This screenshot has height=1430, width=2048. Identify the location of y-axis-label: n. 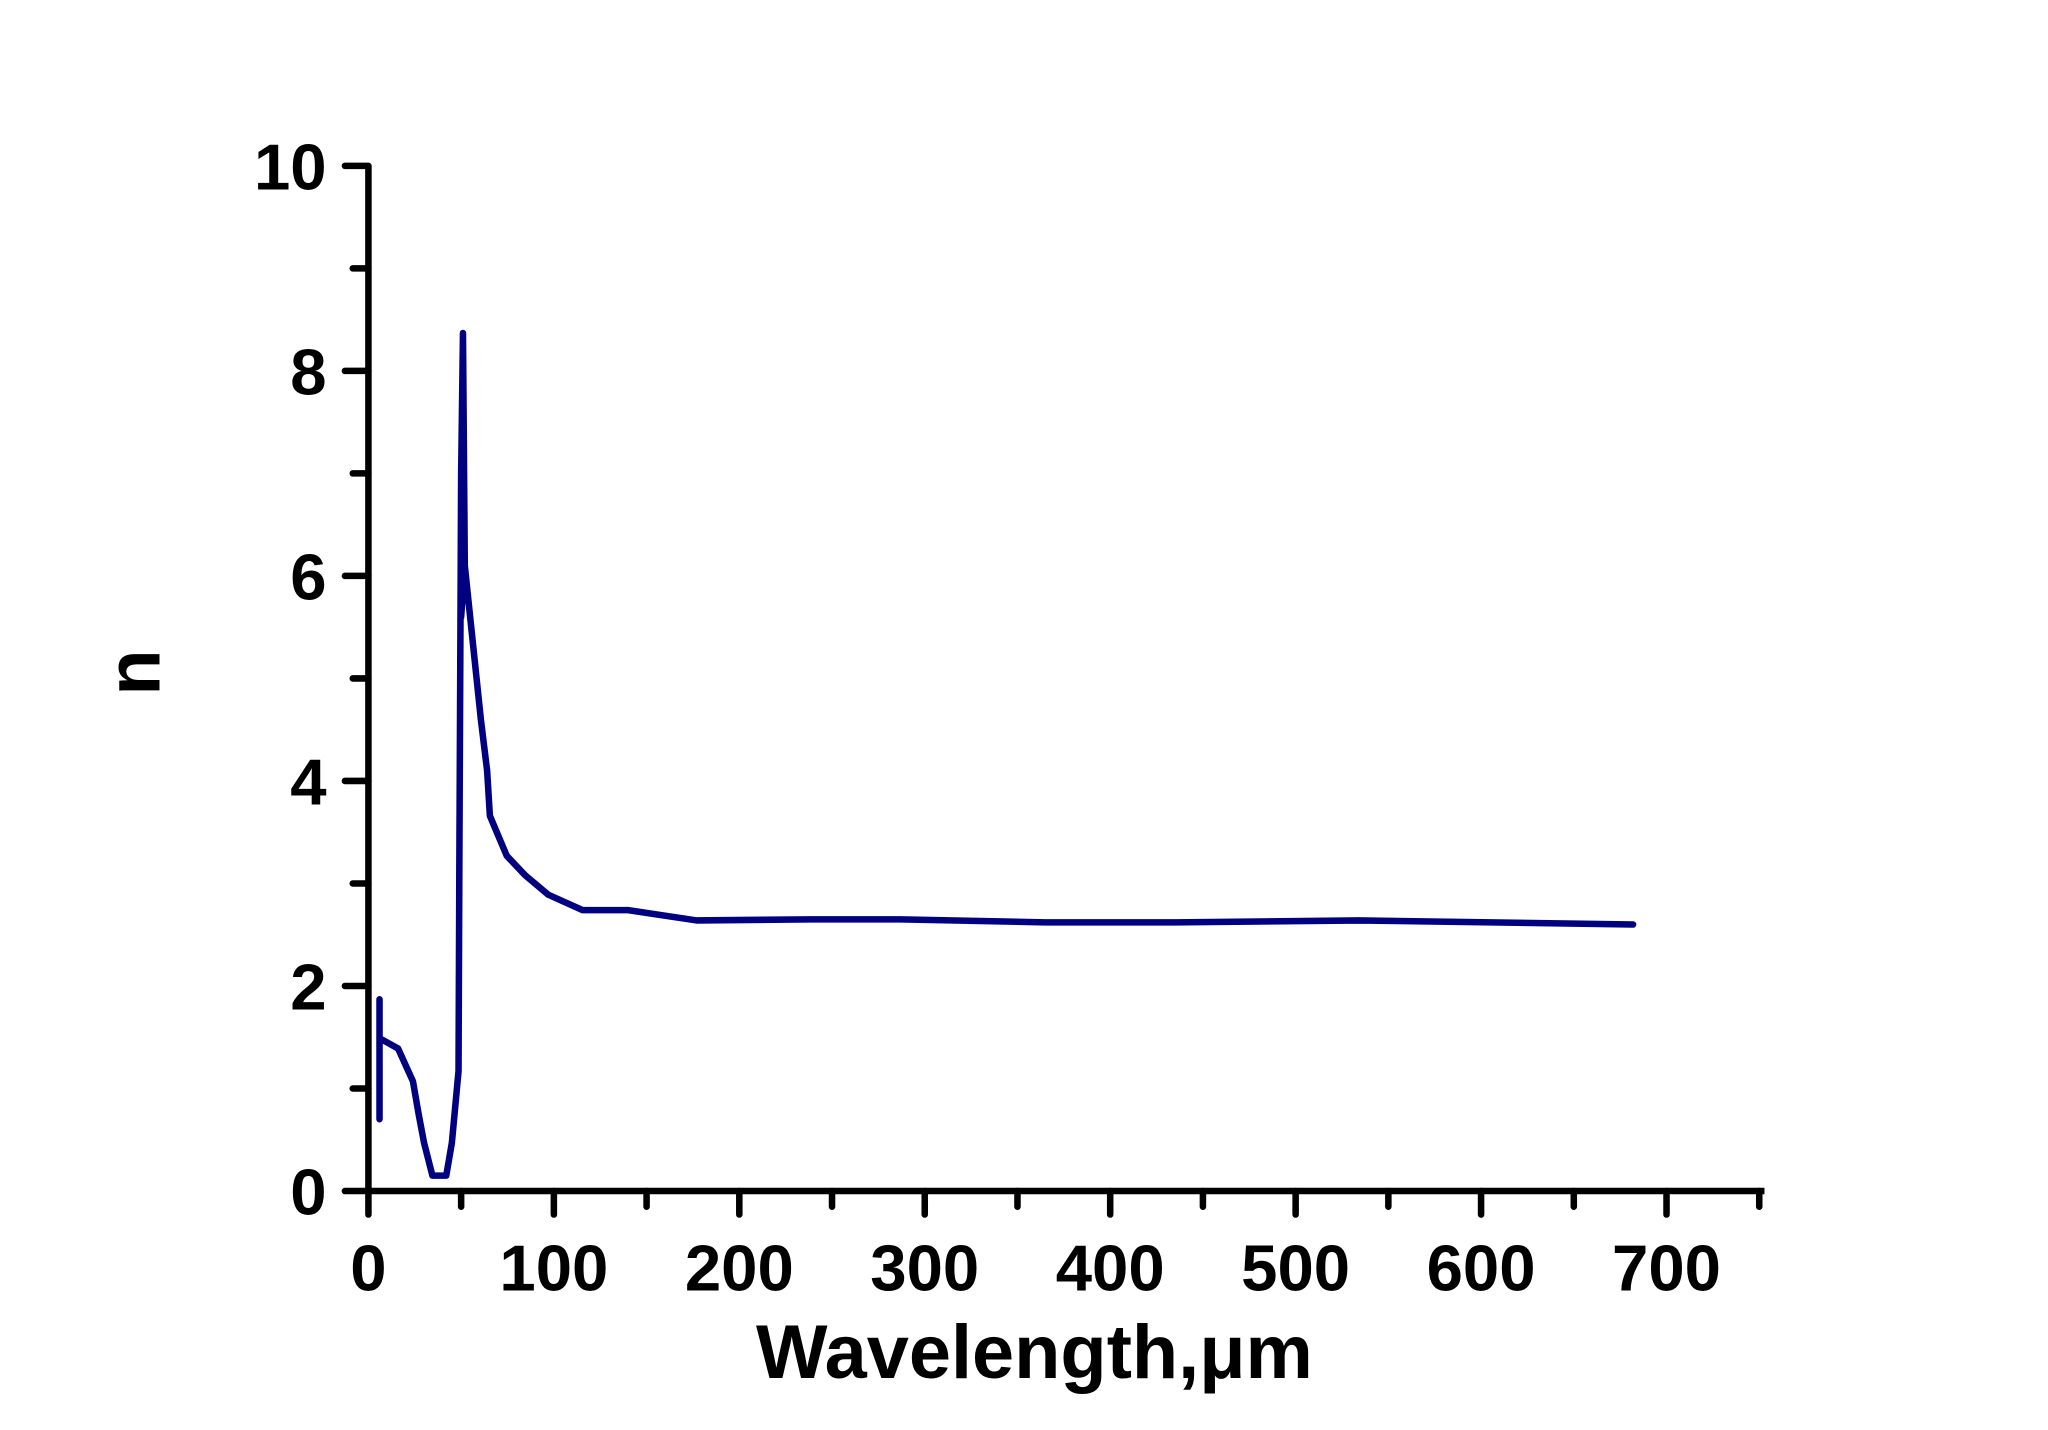
(133, 672).